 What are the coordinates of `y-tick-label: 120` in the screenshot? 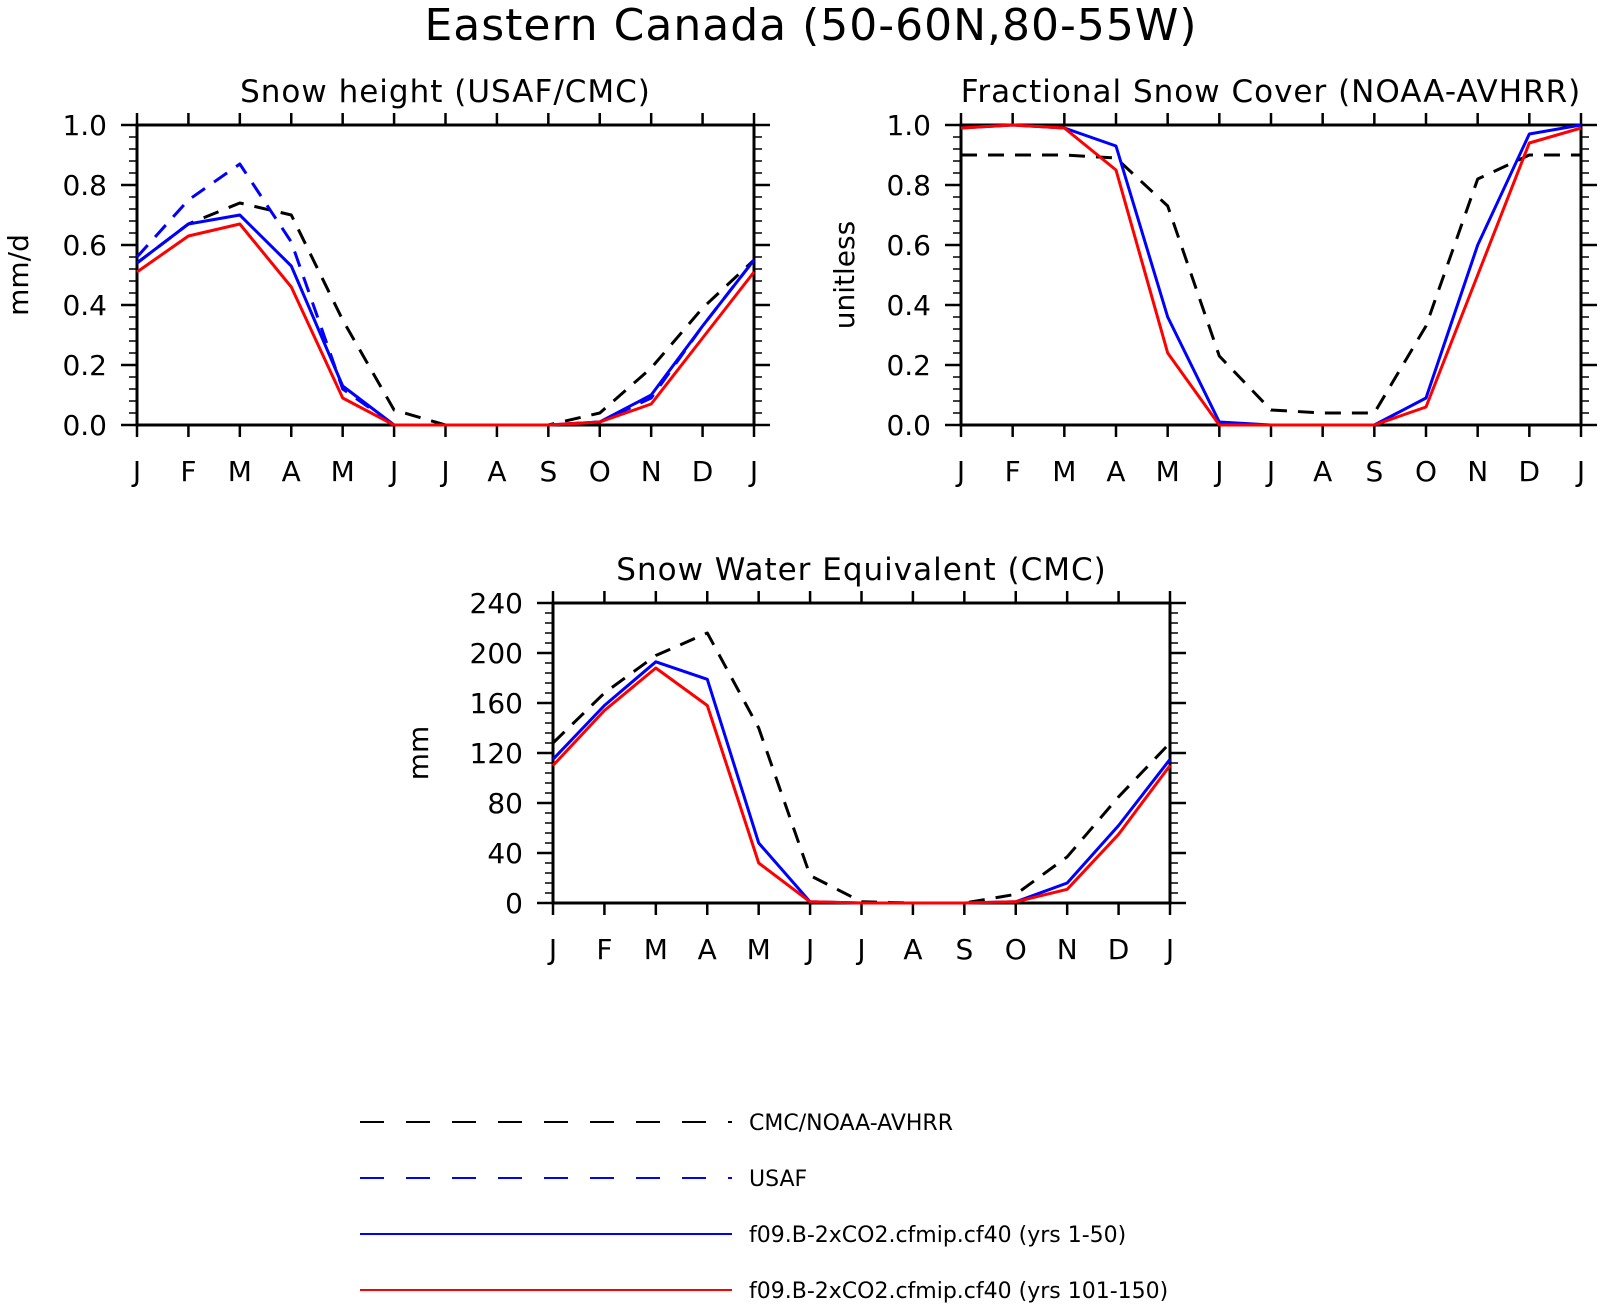 It's located at (496, 753).